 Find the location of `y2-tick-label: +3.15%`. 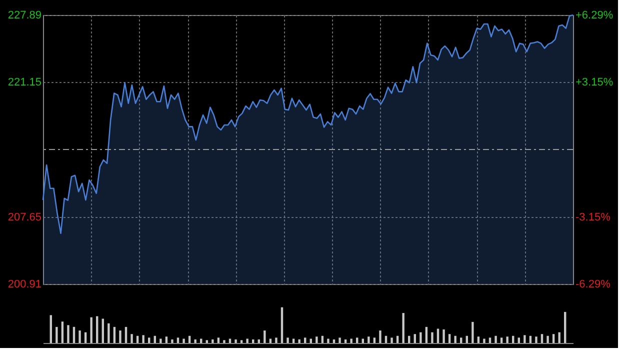

y2-tick-label: +3.15% is located at coordinates (595, 82).